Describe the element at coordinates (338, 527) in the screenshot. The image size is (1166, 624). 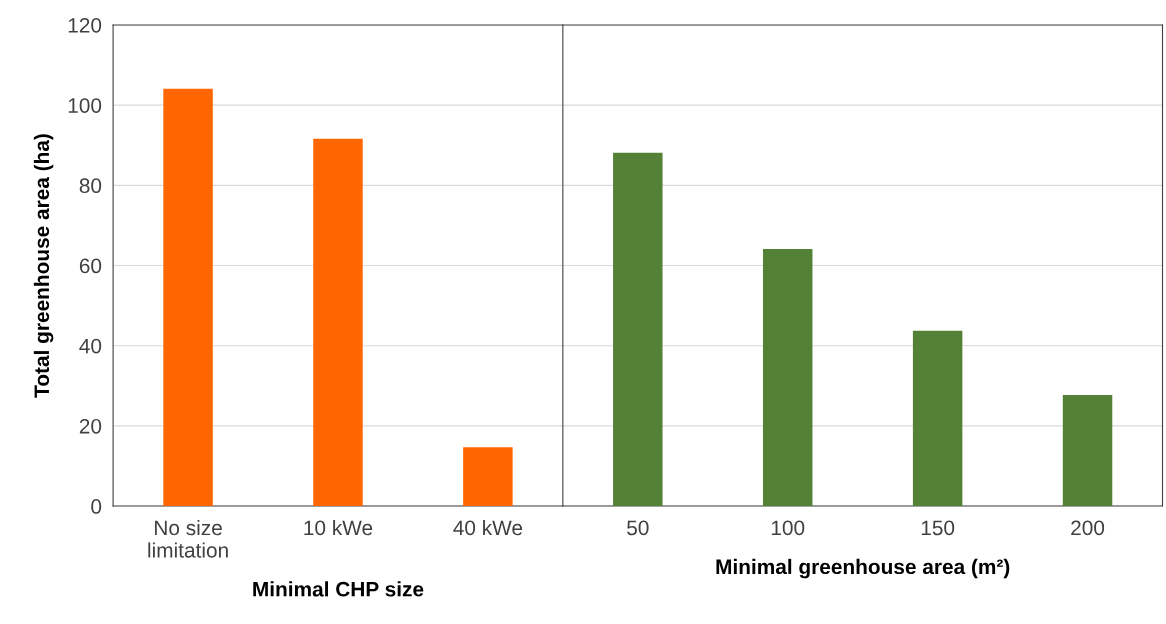
I see `x-tick-label: 10 kWe` at that location.